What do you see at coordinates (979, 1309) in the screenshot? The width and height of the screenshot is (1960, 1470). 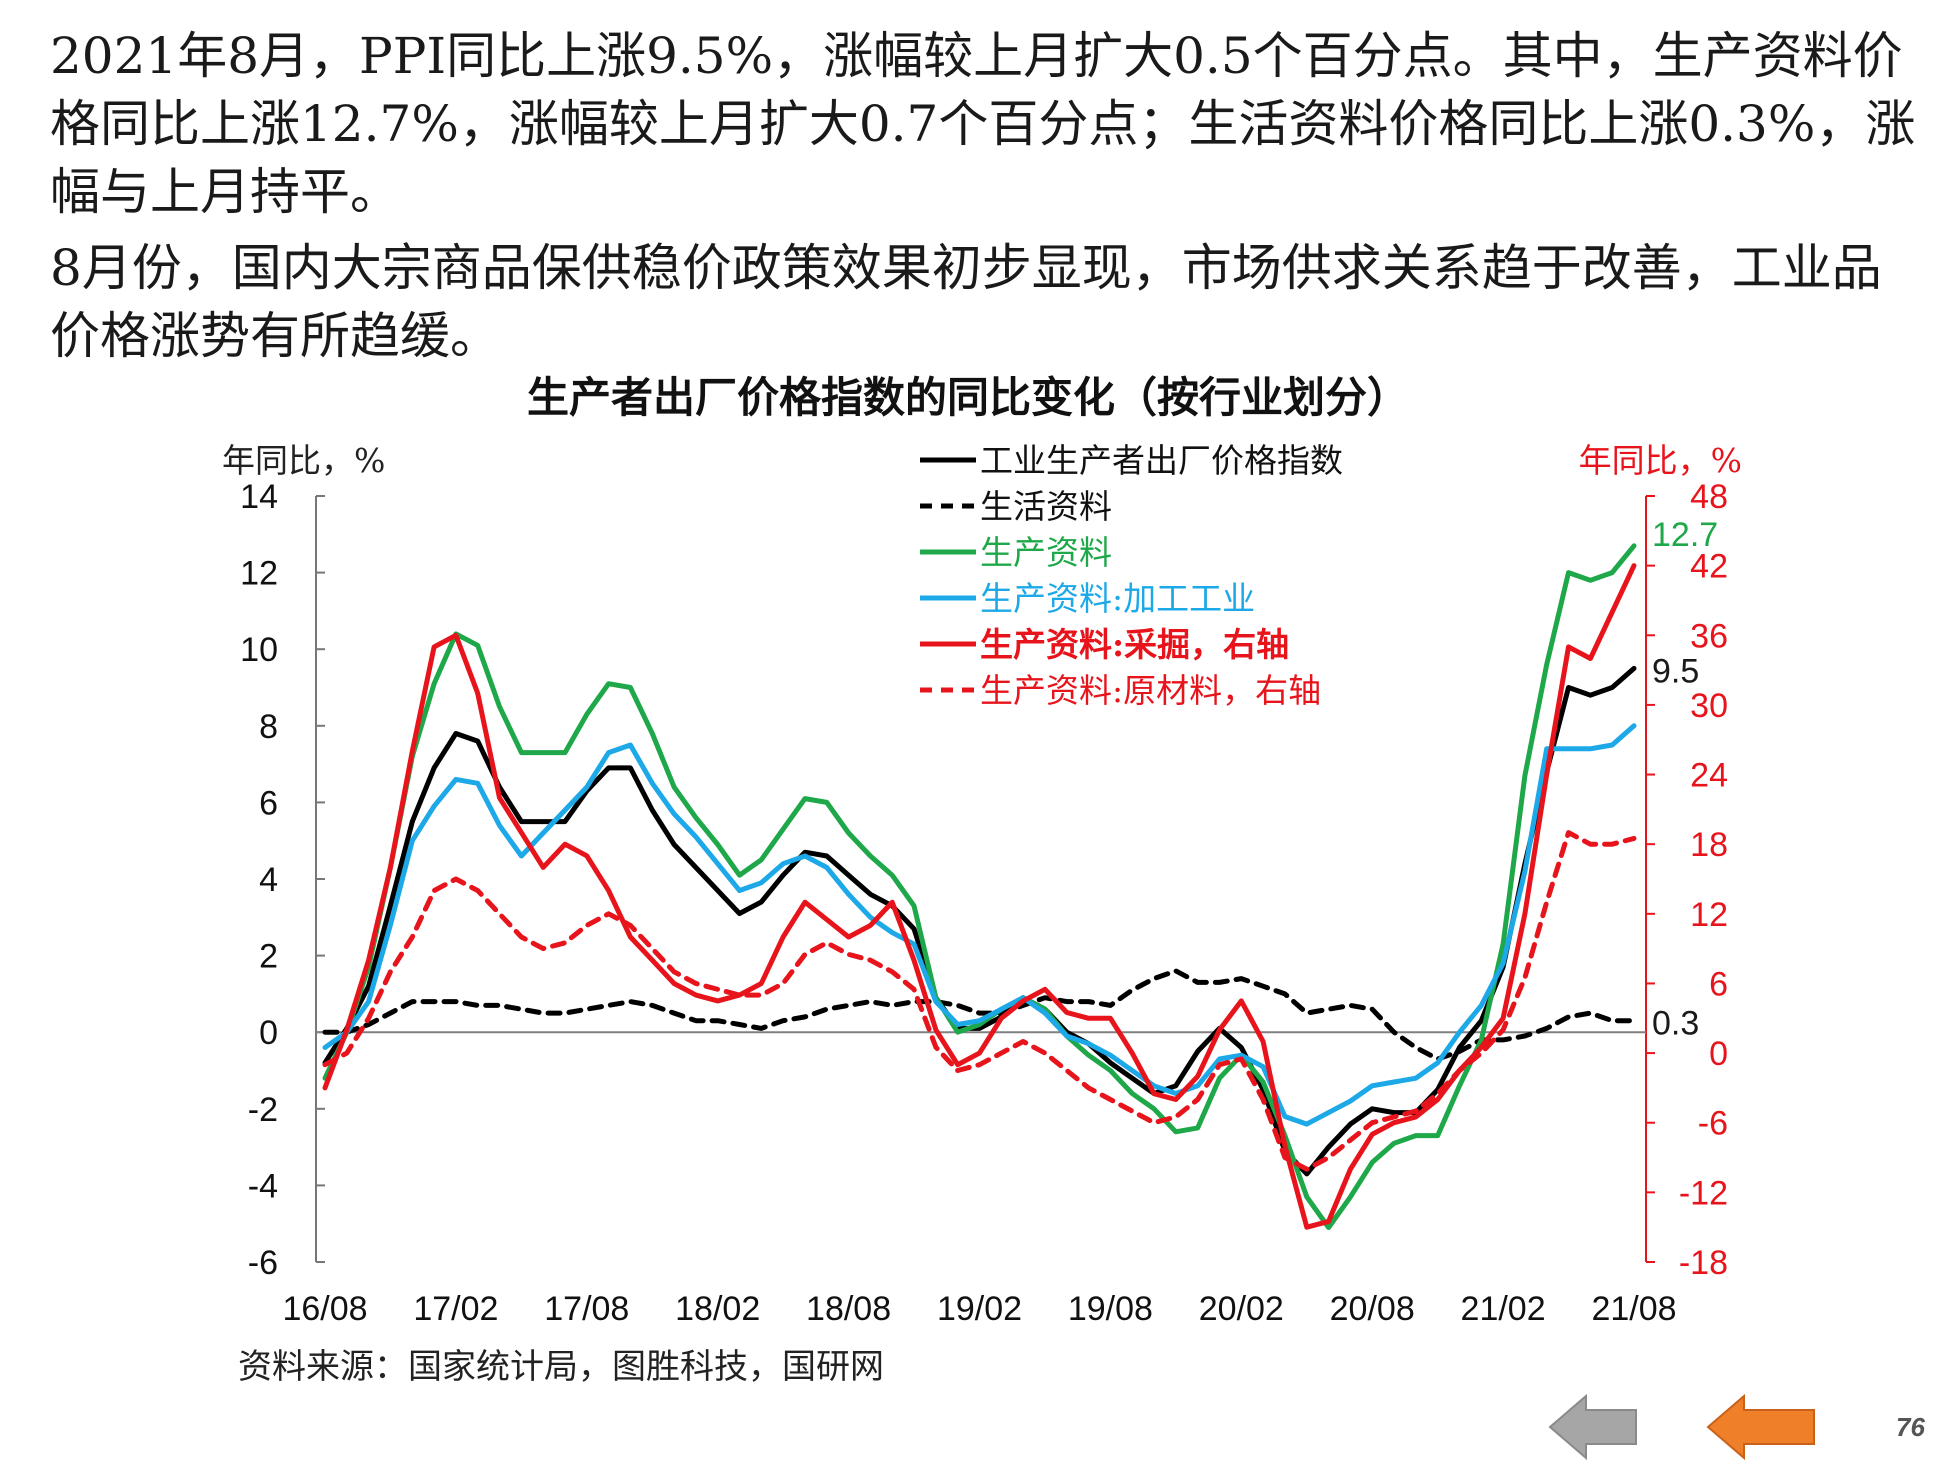 I see `x-tick-label: 19/02` at bounding box center [979, 1309].